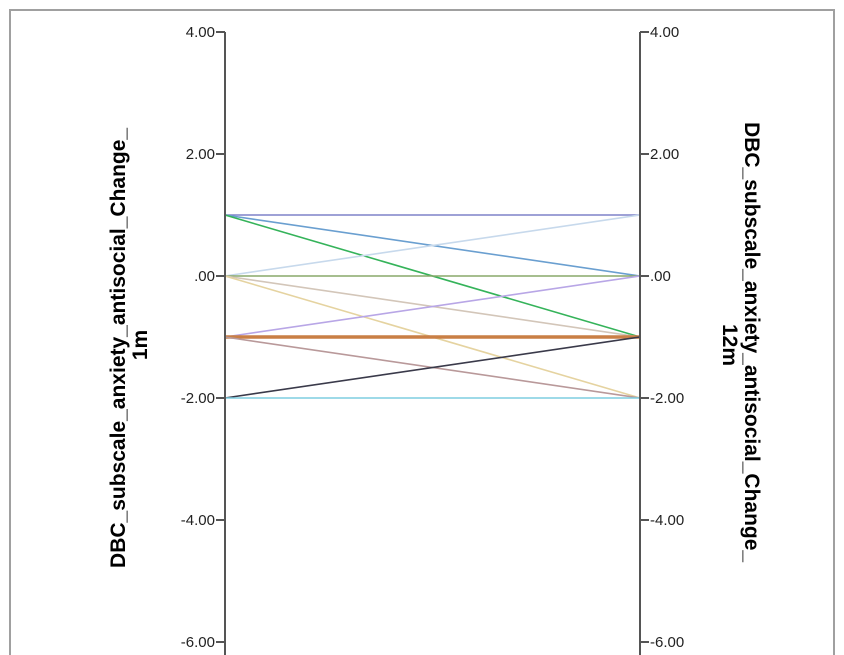 Image resolution: width=844 pixels, height=655 pixels. Describe the element at coordinates (751, 342) in the screenshot. I see `right-axis-title-line1: DBC_subscale_anxiety_antisocial_Change_` at that location.